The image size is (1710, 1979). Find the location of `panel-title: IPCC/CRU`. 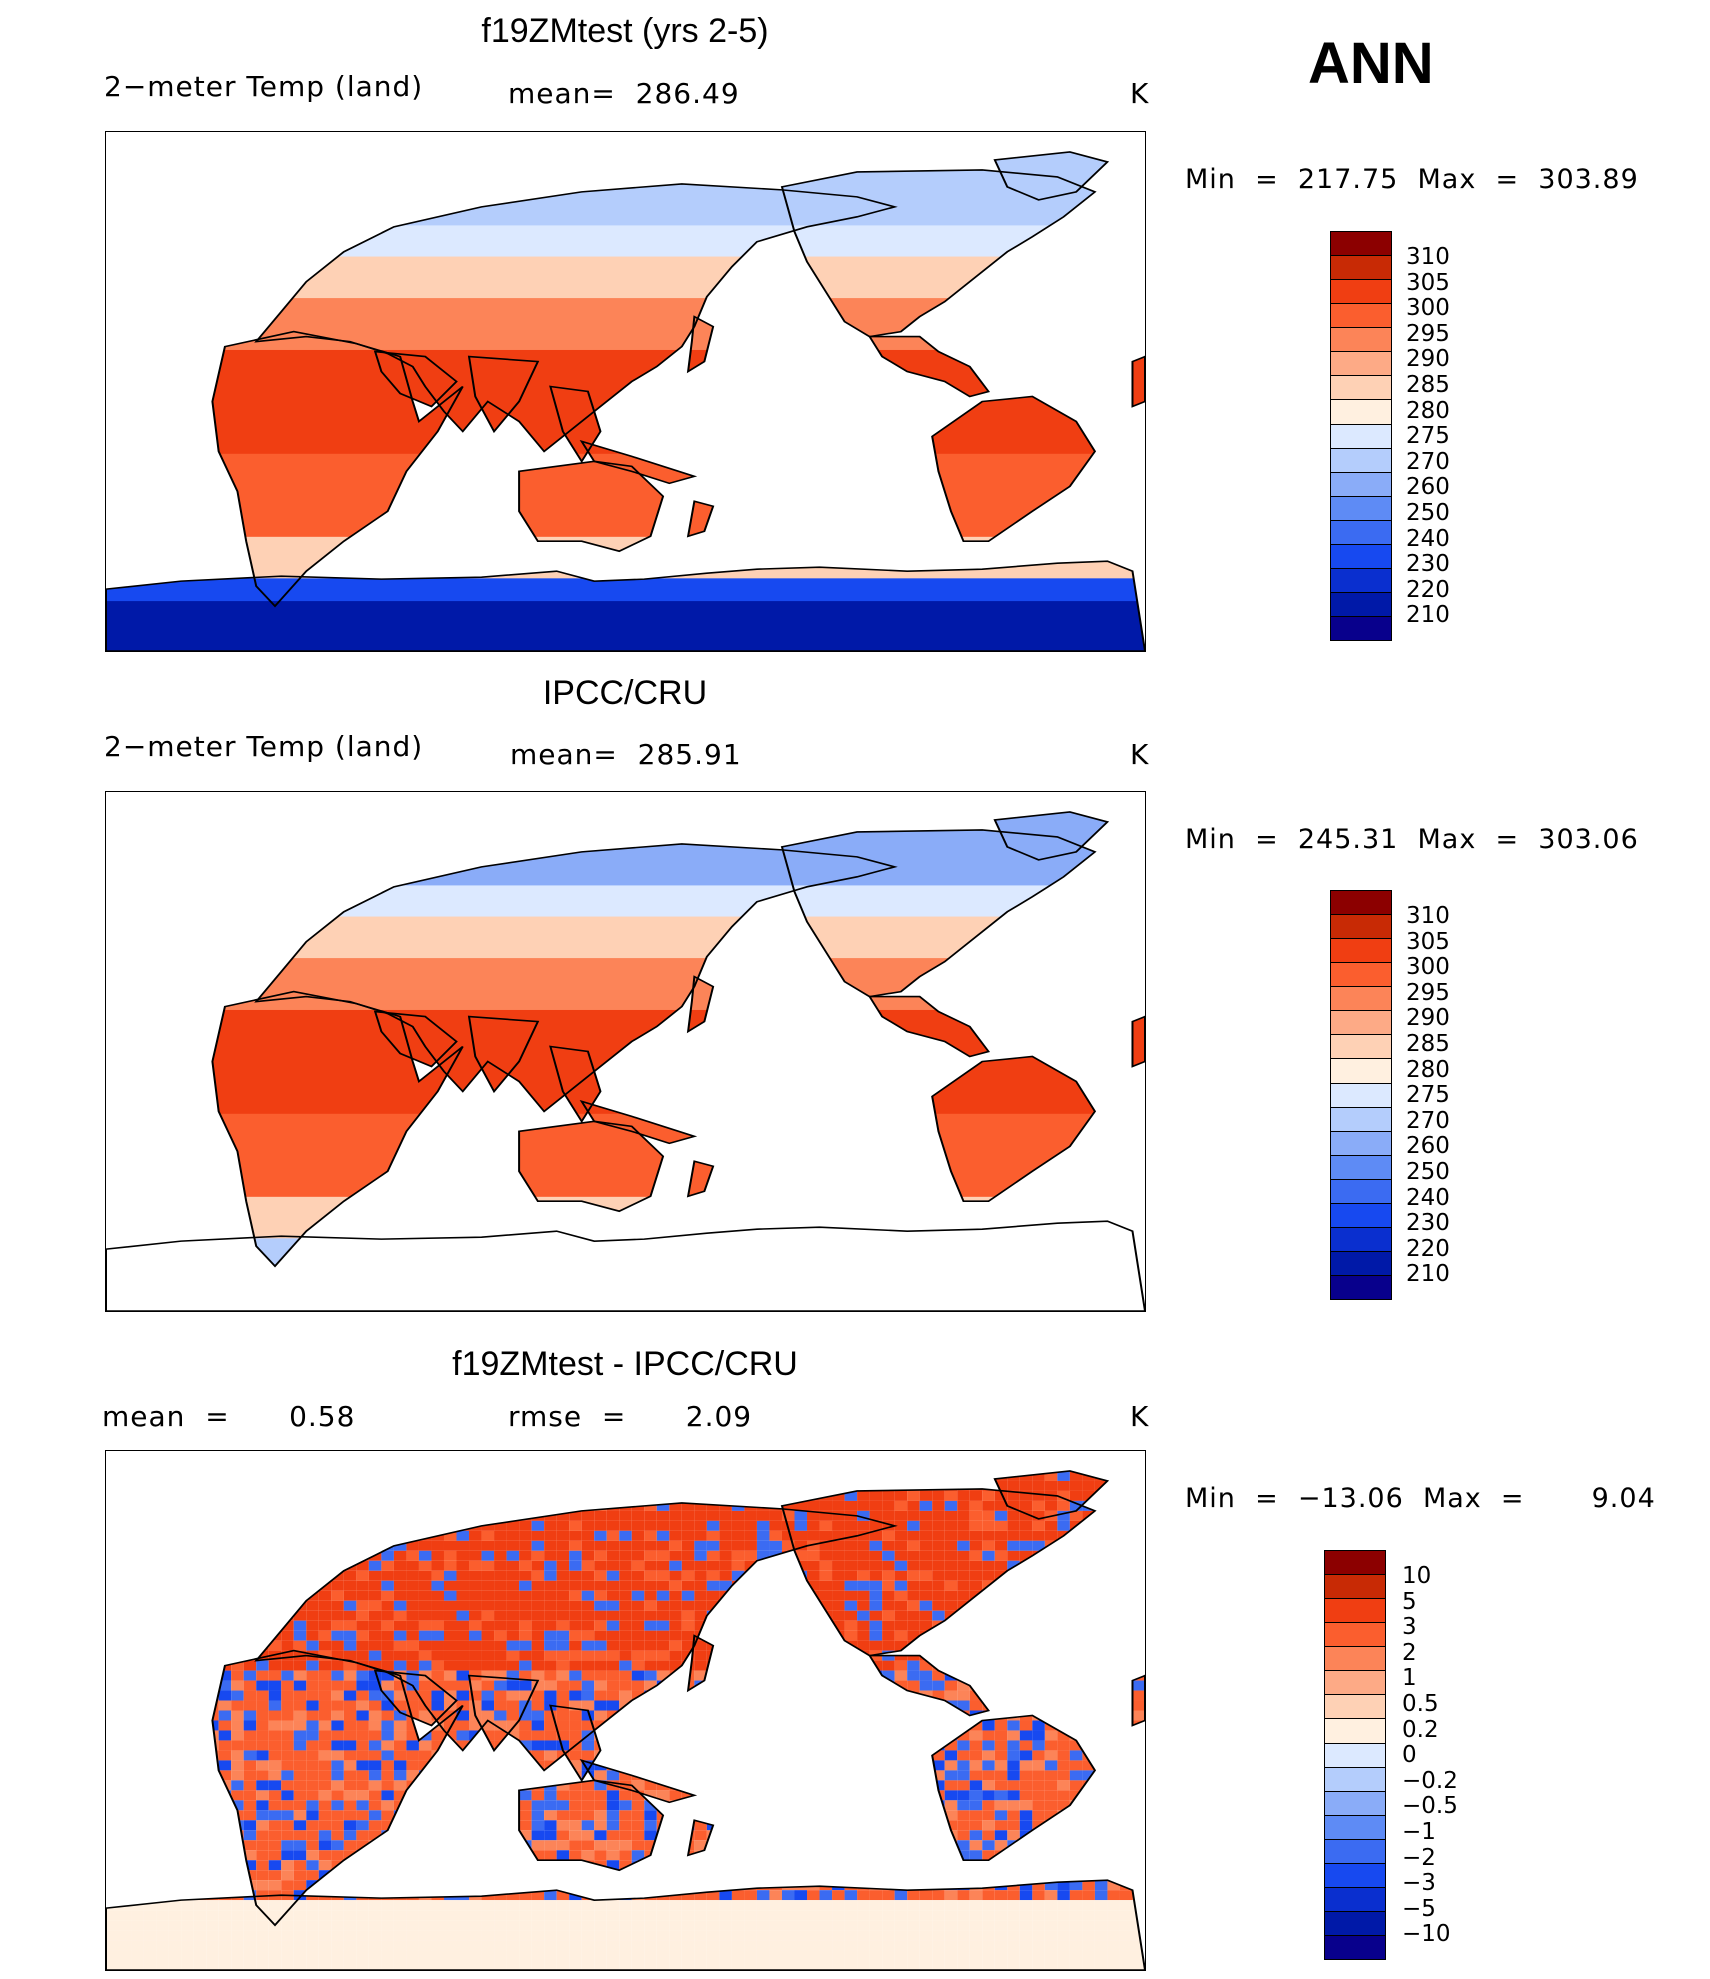

panel-title: IPCC/CRU is located at coordinates (625, 693).